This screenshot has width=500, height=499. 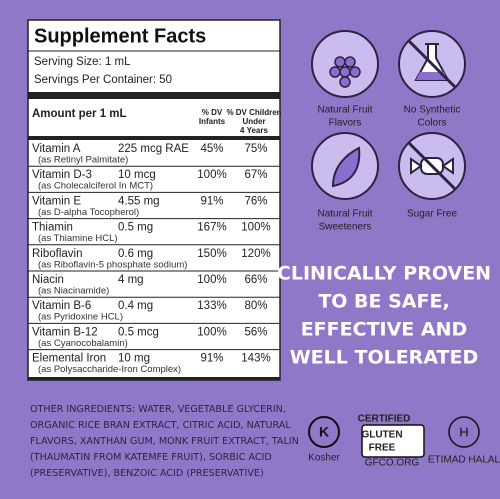 I want to click on amount-header: Amount per 1 mL, so click(x=79, y=114).